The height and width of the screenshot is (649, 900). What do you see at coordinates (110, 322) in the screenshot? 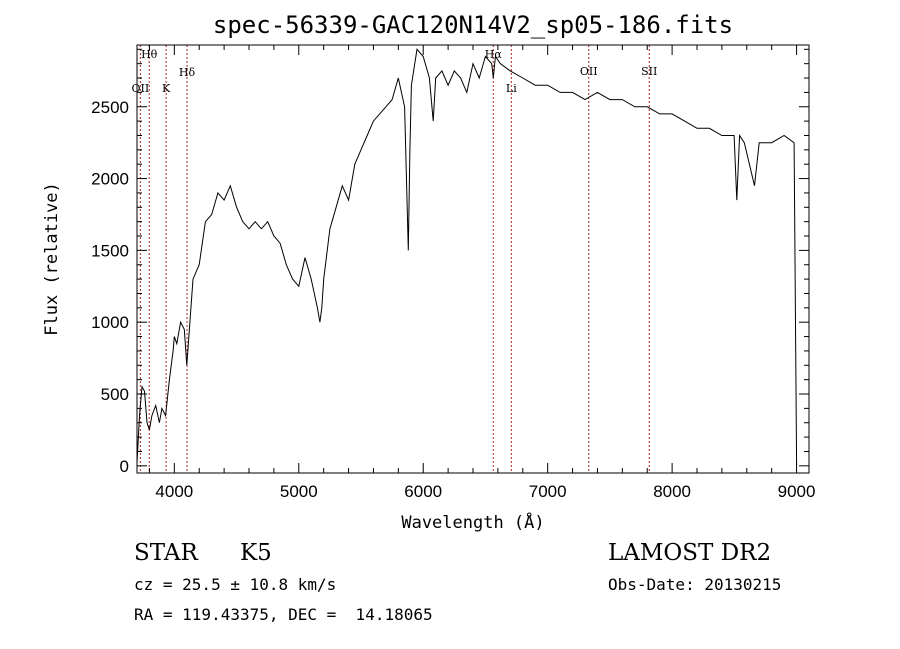
I see `y-tick-label: 1000` at bounding box center [110, 322].